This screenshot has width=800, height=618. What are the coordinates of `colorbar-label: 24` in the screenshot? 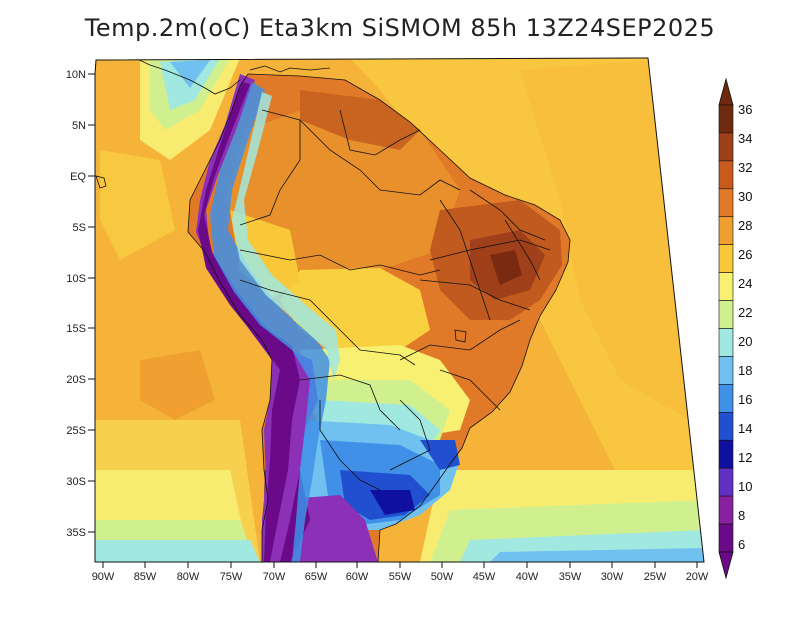 It's located at (745, 283).